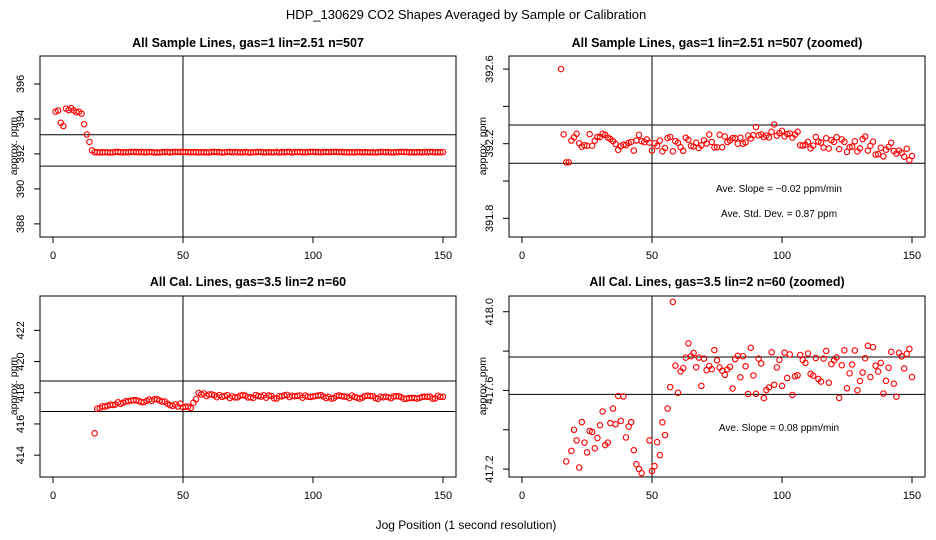  I want to click on panel-title: All Cal. Lines, gas=3.5 lin=2 n=60, so click(248, 282).